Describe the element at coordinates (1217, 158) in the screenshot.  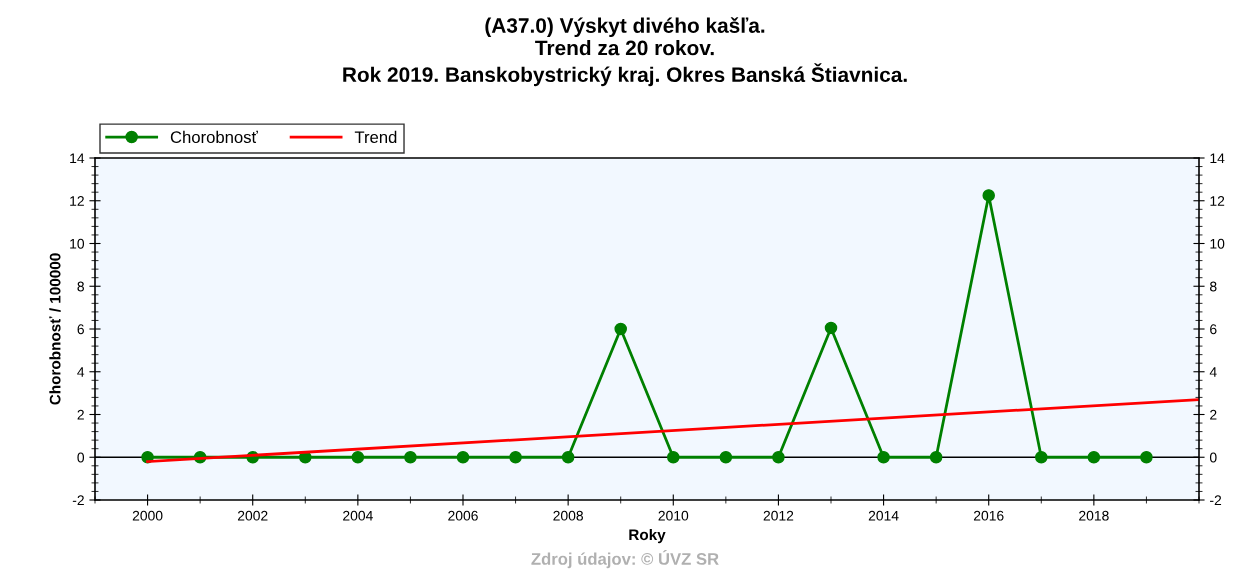
I see `y2-tick-label: 14` at that location.